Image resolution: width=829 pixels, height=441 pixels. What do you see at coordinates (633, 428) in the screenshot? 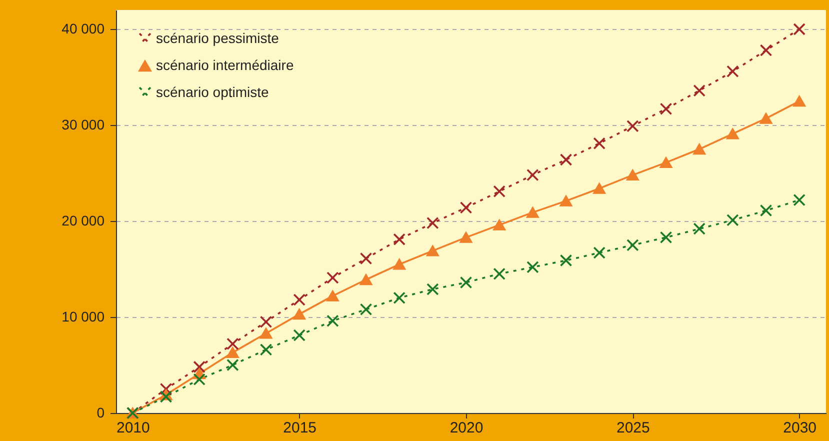
I see `x-tick-label: 2025` at bounding box center [633, 428].